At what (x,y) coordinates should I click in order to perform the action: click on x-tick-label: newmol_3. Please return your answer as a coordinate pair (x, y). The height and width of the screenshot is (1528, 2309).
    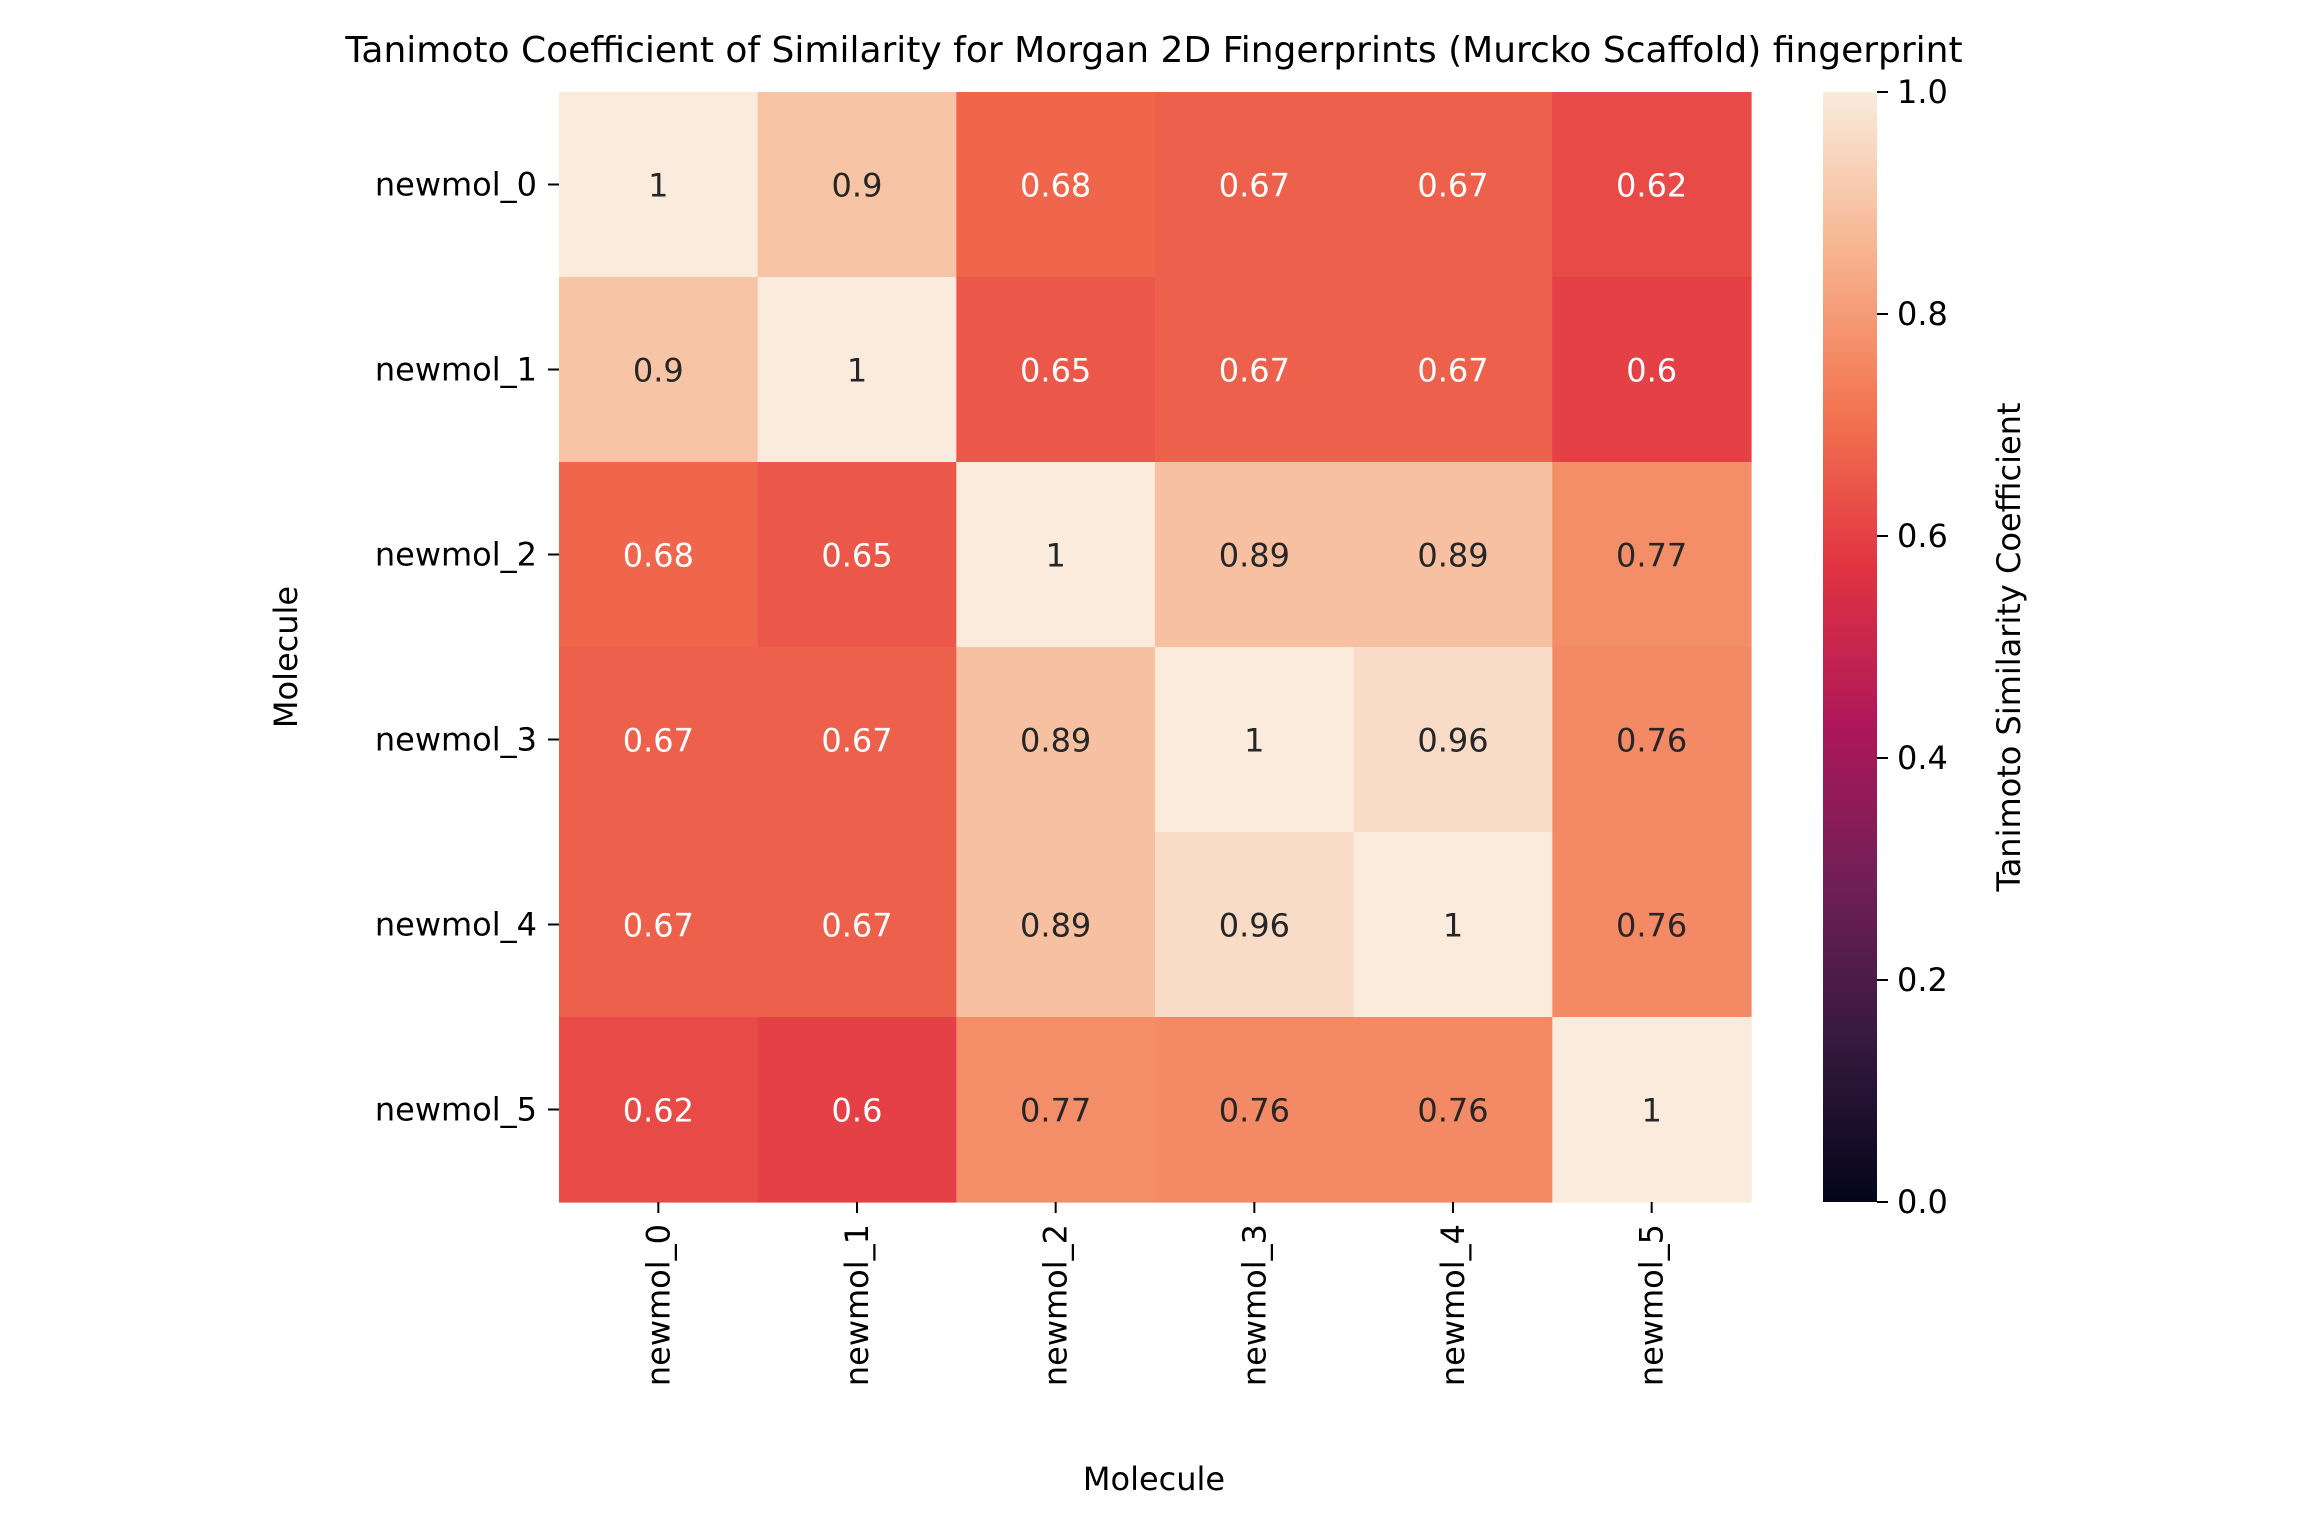
    Looking at the image, I should click on (1254, 1305).